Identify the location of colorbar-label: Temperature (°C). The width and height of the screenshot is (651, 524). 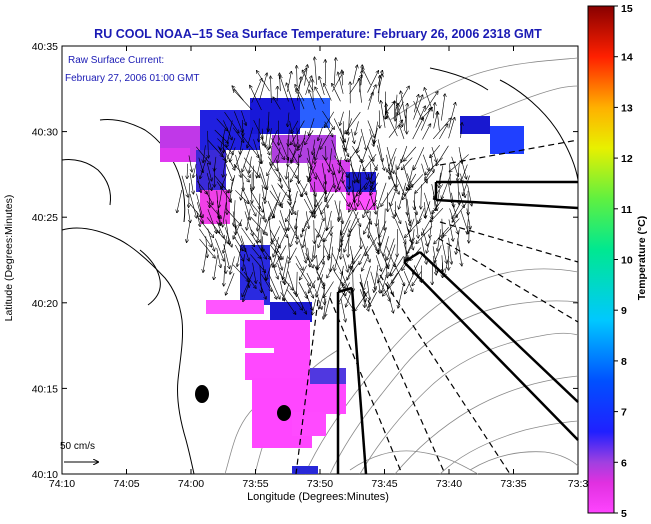
(642, 258).